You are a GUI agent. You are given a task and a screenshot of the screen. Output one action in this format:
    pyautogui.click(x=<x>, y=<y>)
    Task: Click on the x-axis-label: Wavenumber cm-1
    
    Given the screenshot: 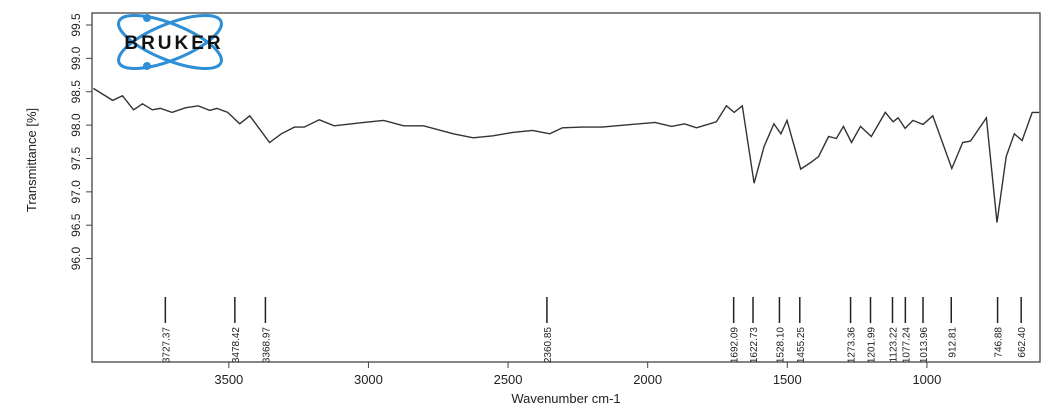 What is the action you would take?
    pyautogui.click(x=565, y=398)
    